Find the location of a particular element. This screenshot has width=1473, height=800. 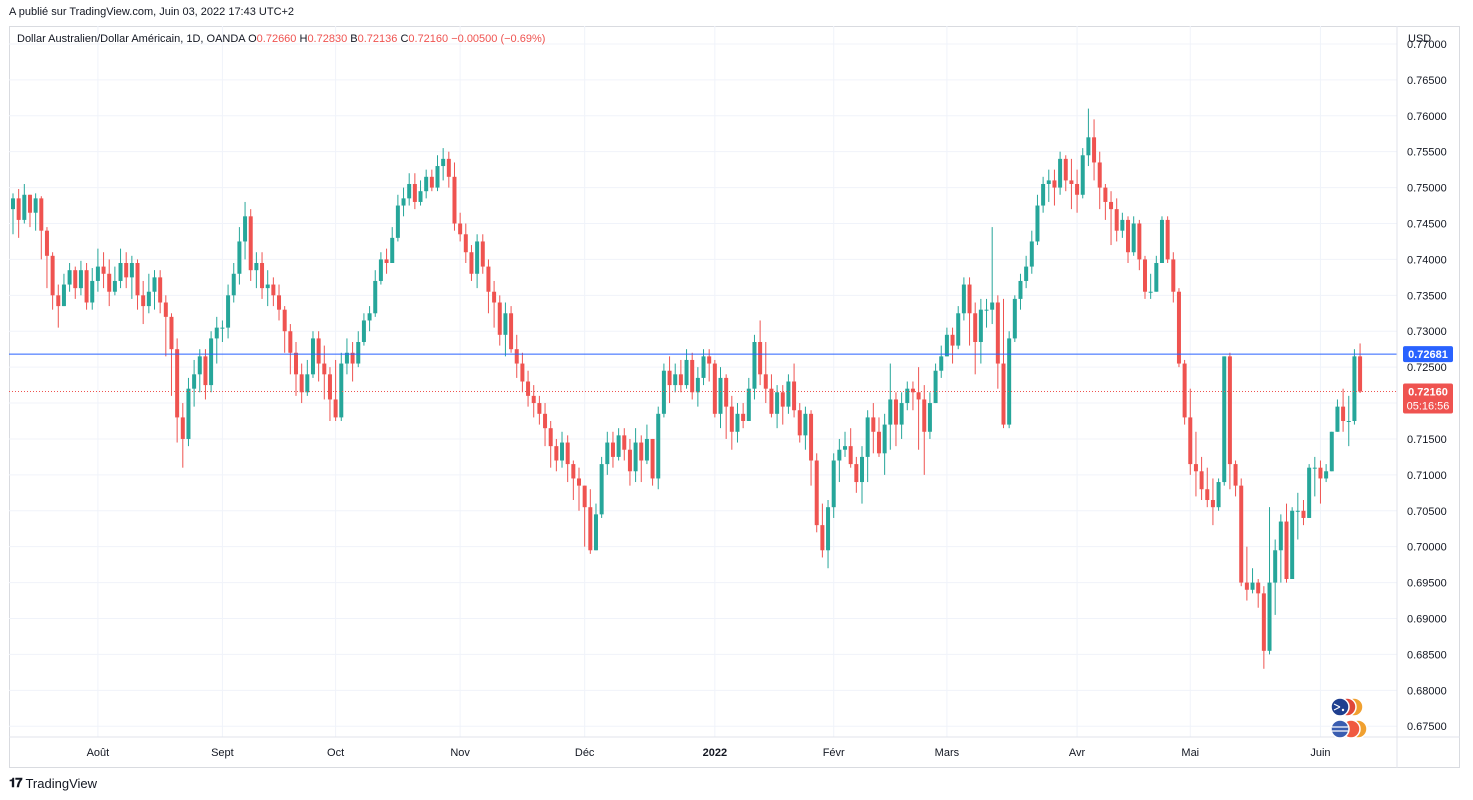

tradingview-logo: 𝟏𝟕 TradingView is located at coordinates (53, 783).